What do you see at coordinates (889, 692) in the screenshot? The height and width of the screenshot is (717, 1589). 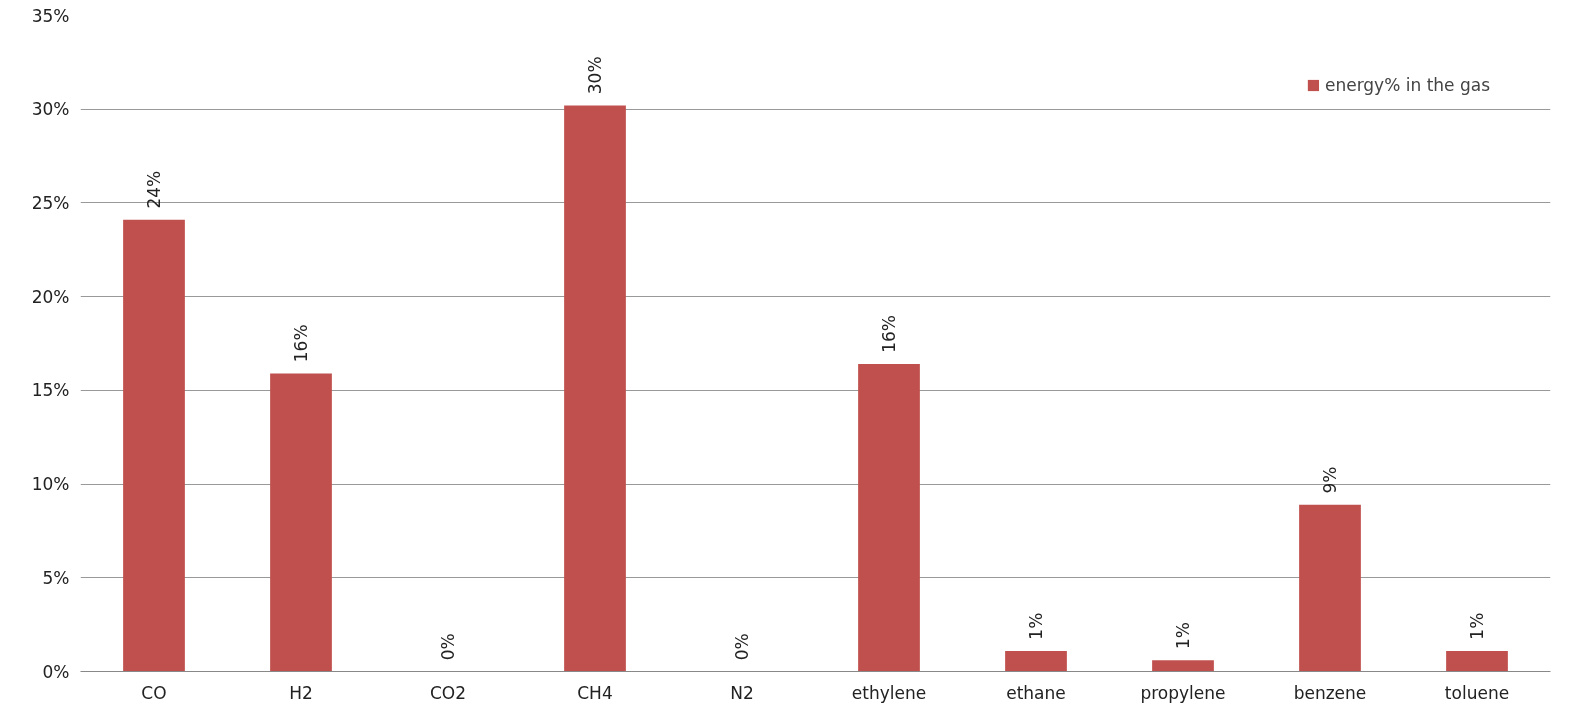 I see `x-tick-label: ethylene` at bounding box center [889, 692].